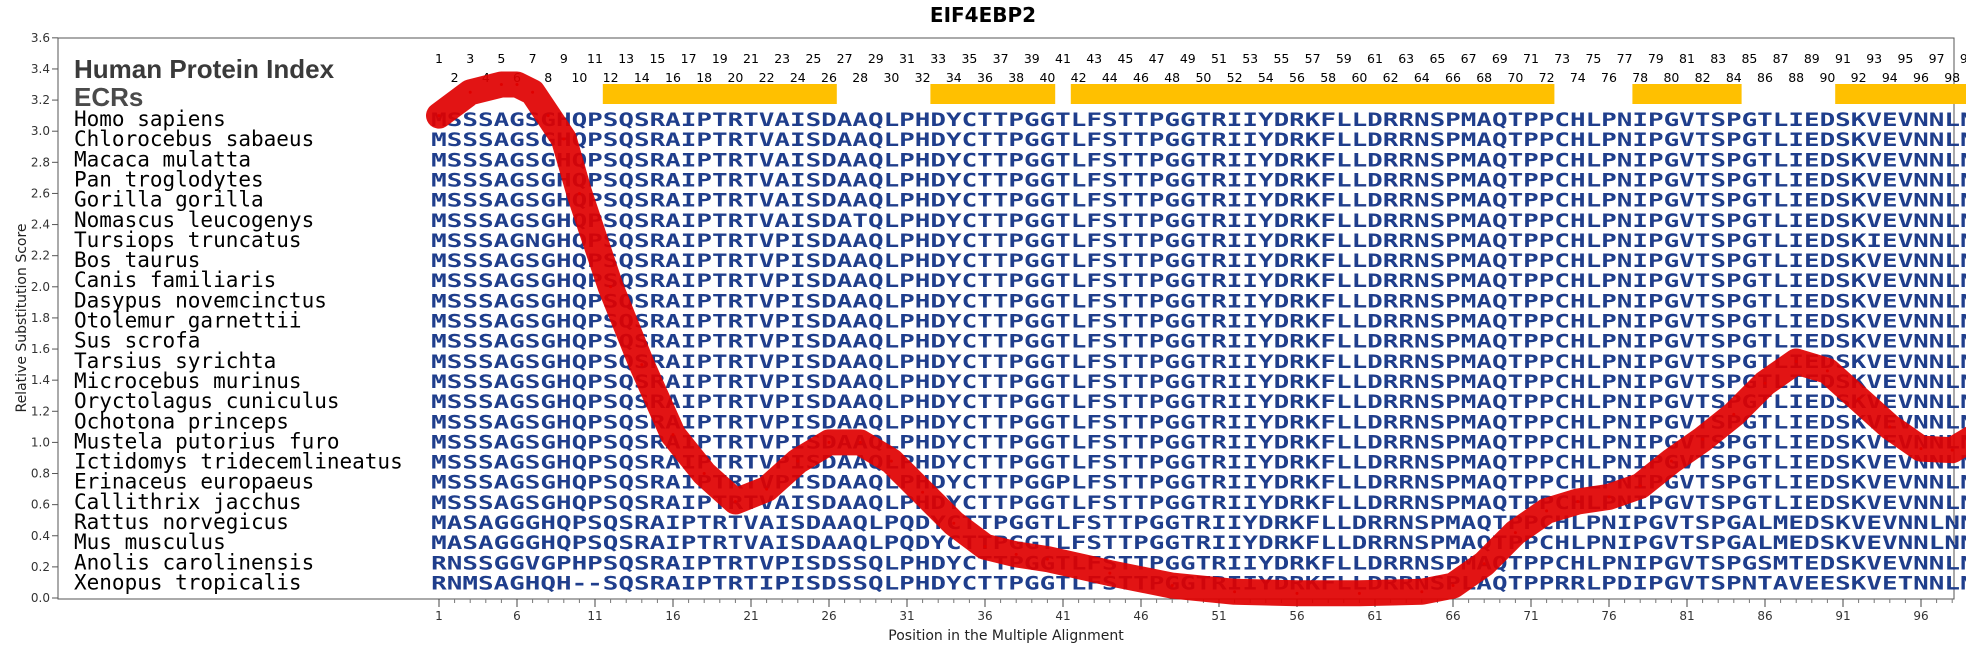 This screenshot has width=1966, height=650. I want to click on y-tick-label: 3.6, so click(40, 38).